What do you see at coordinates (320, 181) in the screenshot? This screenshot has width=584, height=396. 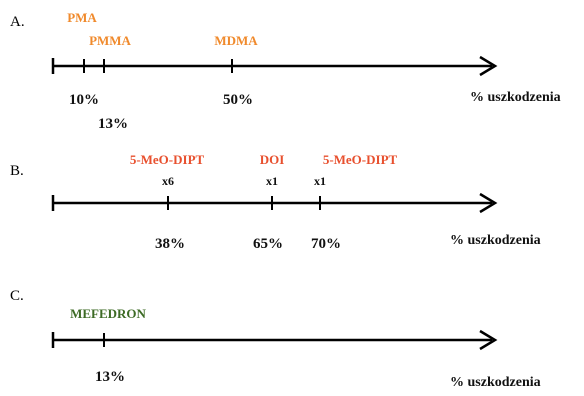 I see `multiplier-label-5-meo-dipt-x1: x1` at bounding box center [320, 181].